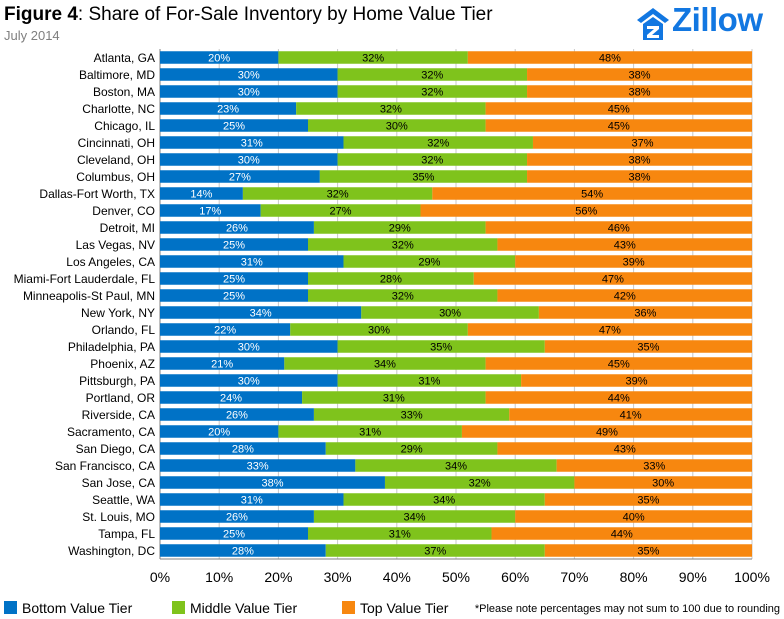  What do you see at coordinates (124, 92) in the screenshot?
I see `category-label: Boston, MA` at bounding box center [124, 92].